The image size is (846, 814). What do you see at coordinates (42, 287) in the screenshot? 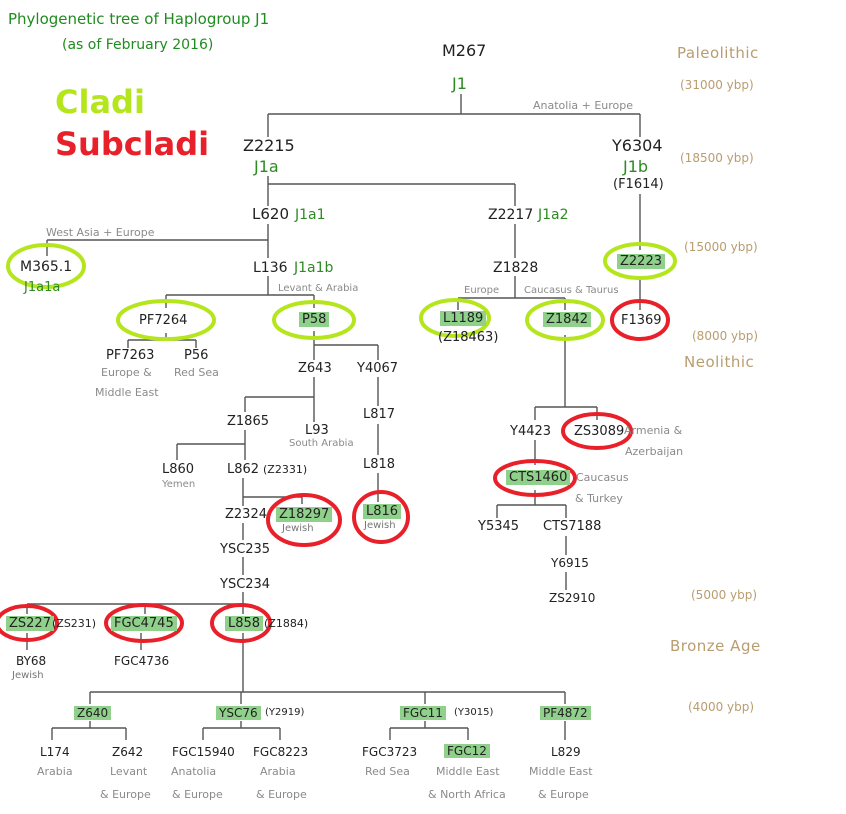
I see `clade-j1a1a: J1a1a` at bounding box center [42, 287].